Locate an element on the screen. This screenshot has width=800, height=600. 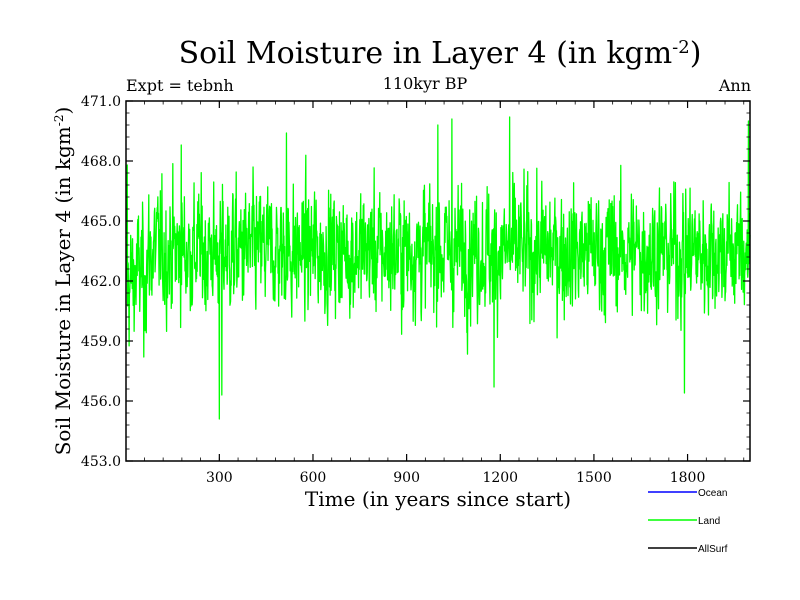
x-tick-label: 900 is located at coordinates (406, 478).